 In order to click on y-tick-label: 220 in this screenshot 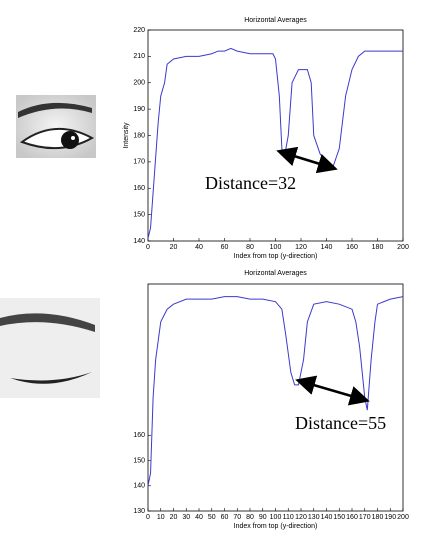, I will do `click(139, 30)`.